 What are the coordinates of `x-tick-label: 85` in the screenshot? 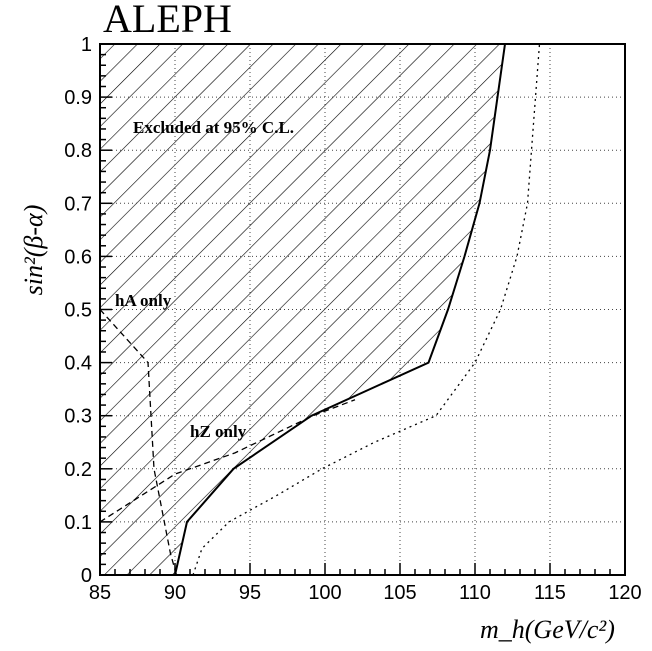 It's located at (100, 593).